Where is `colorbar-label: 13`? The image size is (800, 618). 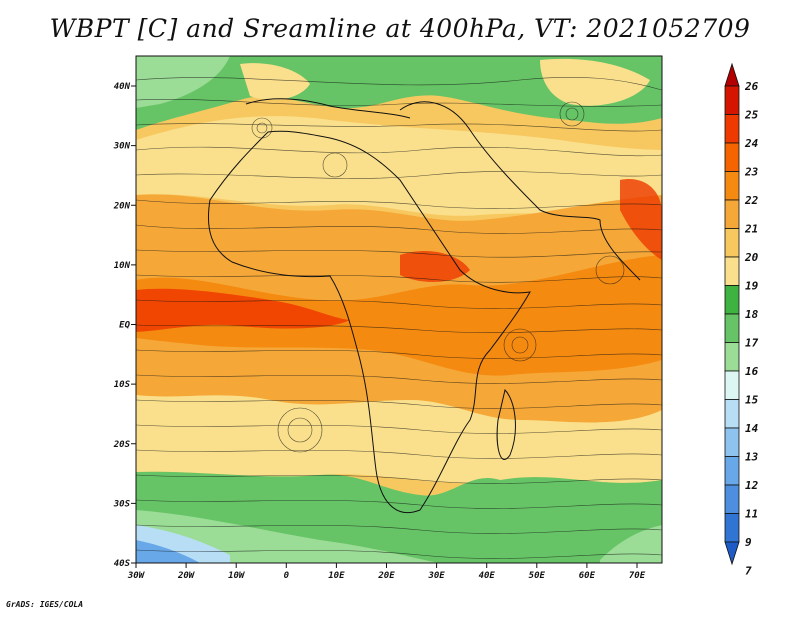 colorbar-label: 13 is located at coordinates (752, 457).